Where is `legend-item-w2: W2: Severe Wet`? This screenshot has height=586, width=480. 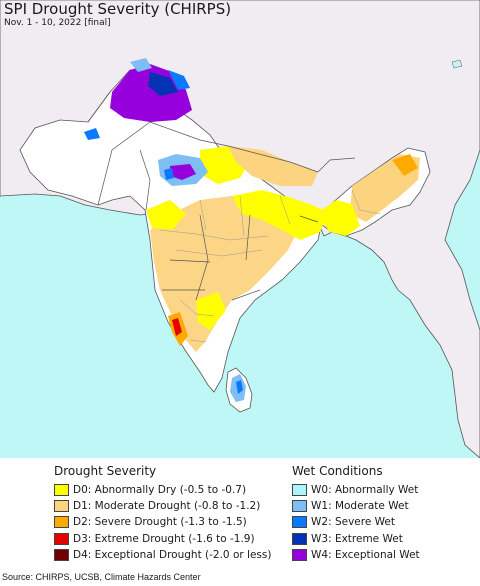
legend-item-w2: W2: Severe Wet is located at coordinates (356, 522).